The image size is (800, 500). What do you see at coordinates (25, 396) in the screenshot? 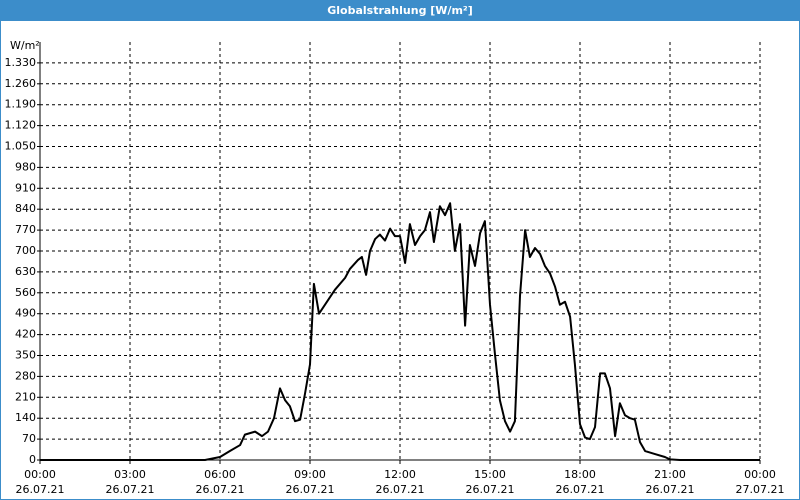
I see `y-tick-label: 210` at bounding box center [25, 396].